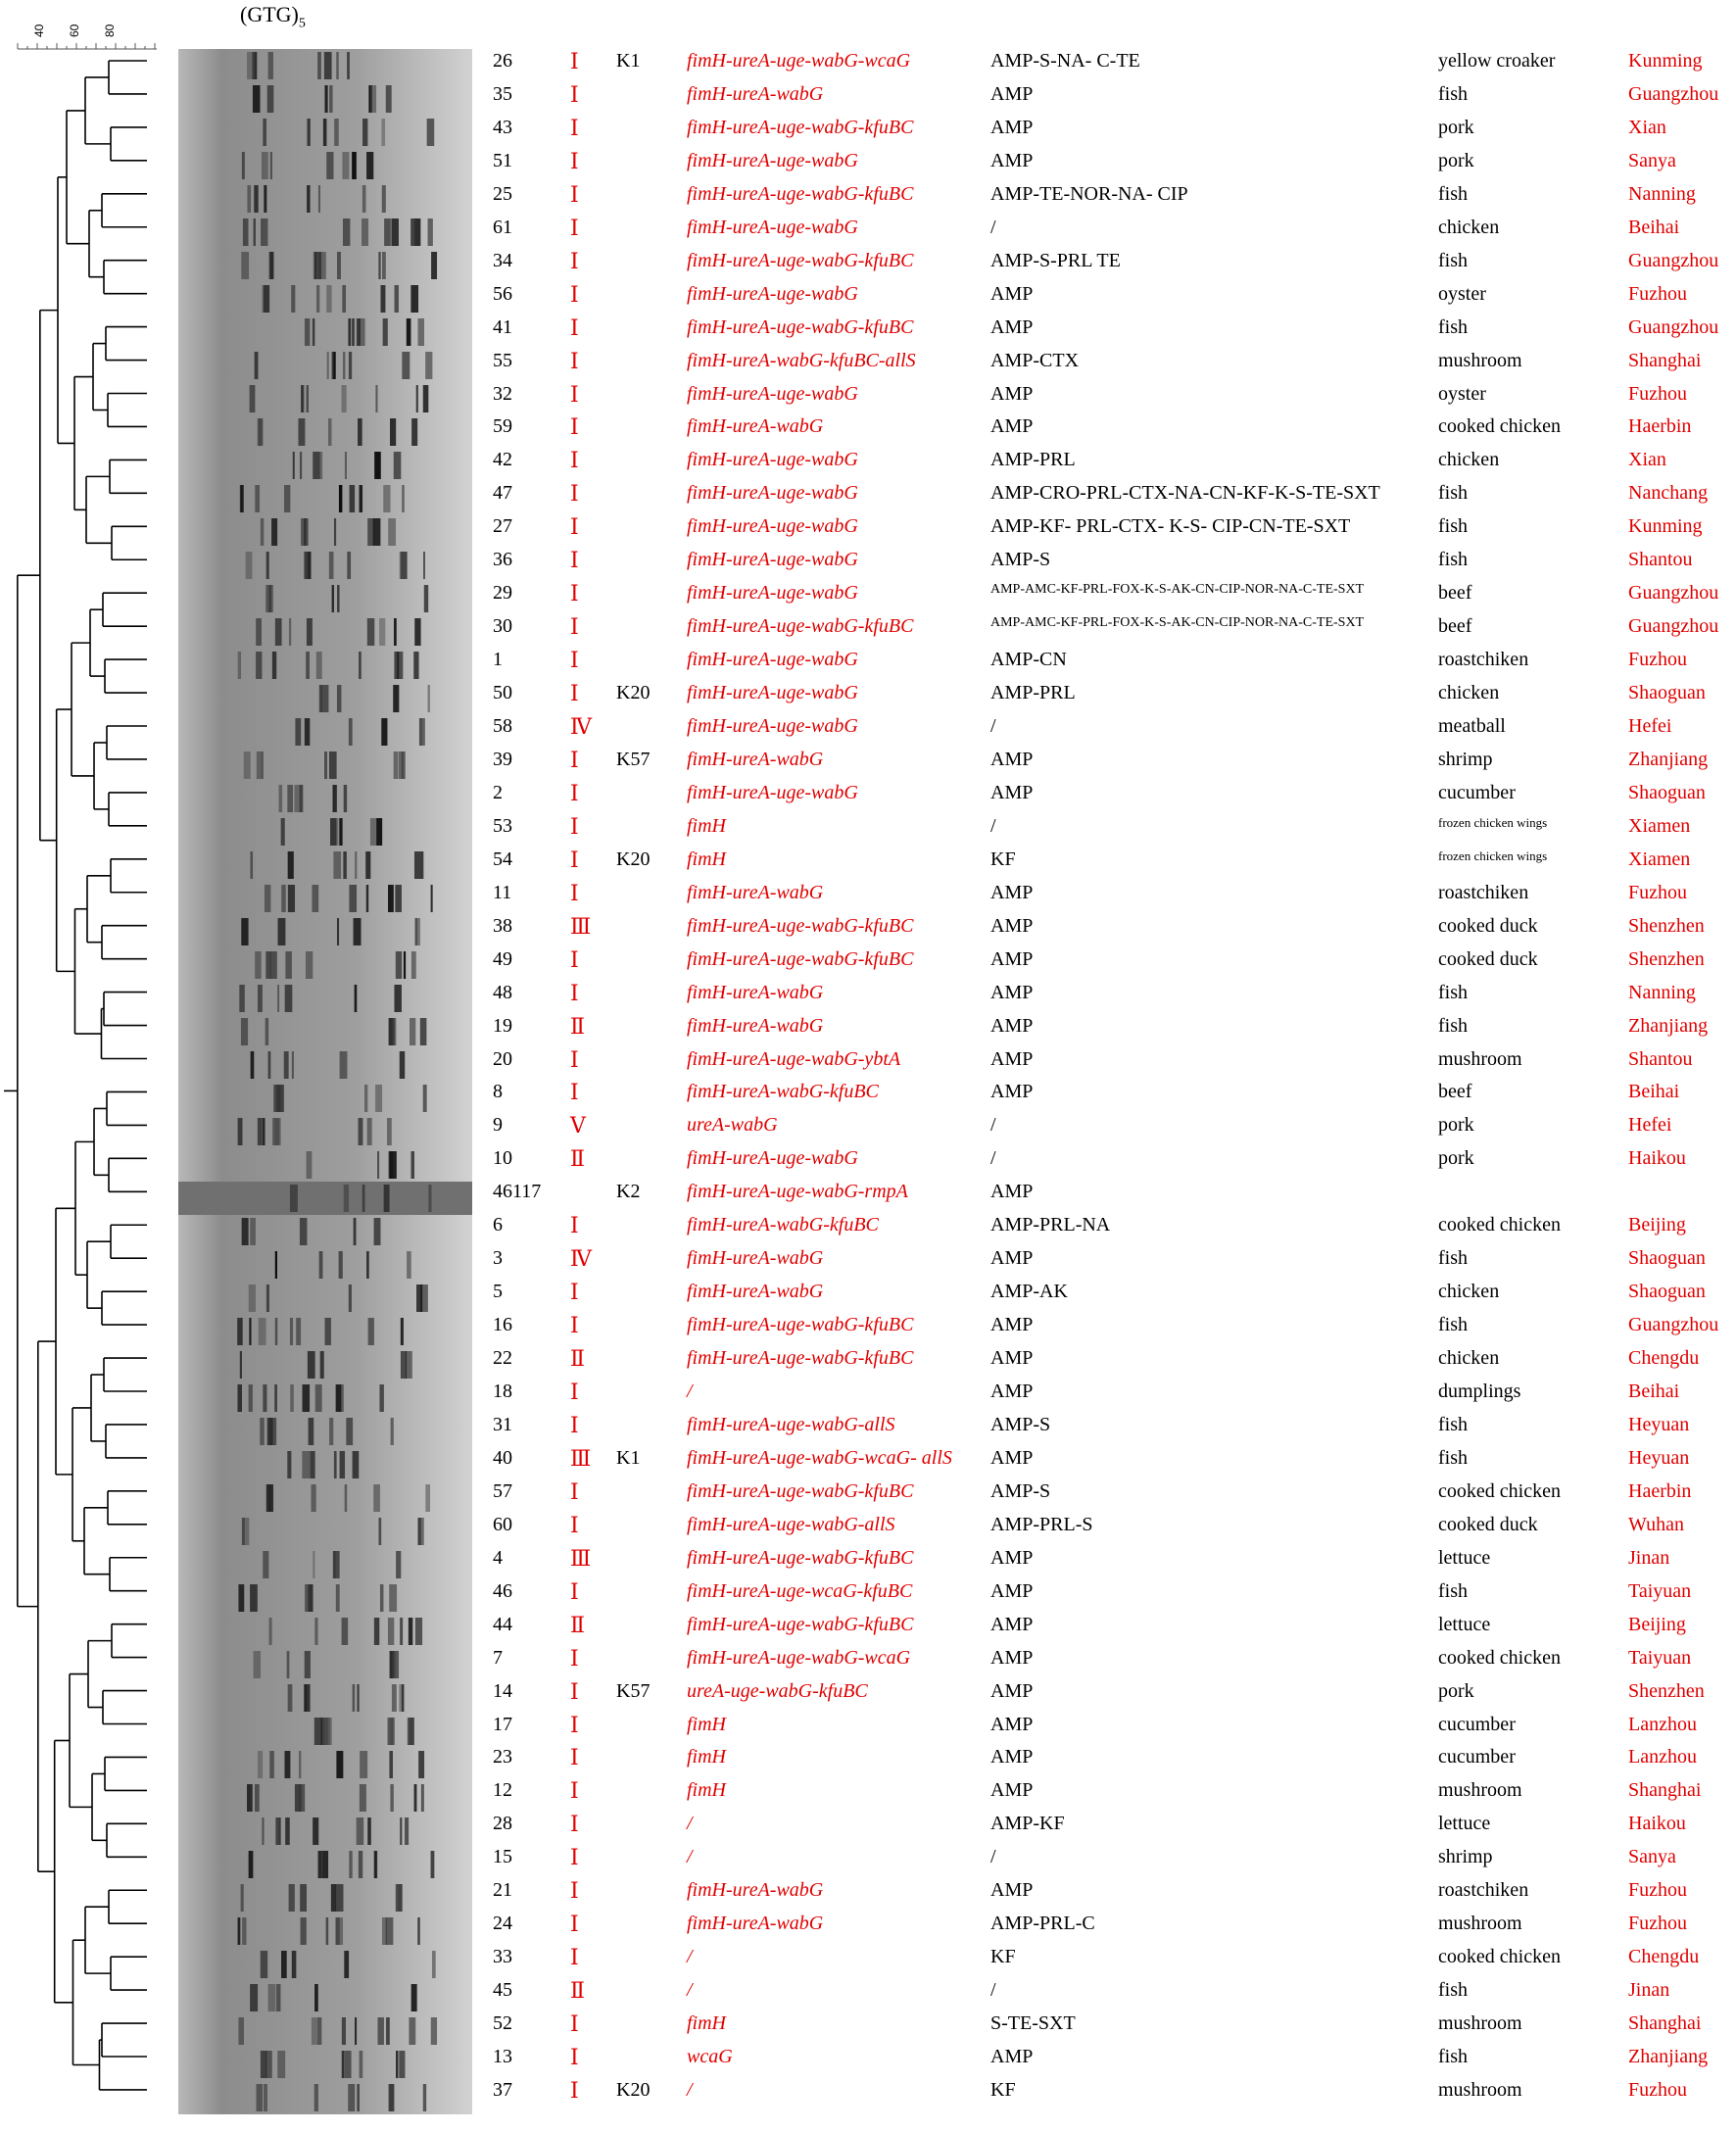  What do you see at coordinates (502, 2056) in the screenshot?
I see `isolate-id: 13` at bounding box center [502, 2056].